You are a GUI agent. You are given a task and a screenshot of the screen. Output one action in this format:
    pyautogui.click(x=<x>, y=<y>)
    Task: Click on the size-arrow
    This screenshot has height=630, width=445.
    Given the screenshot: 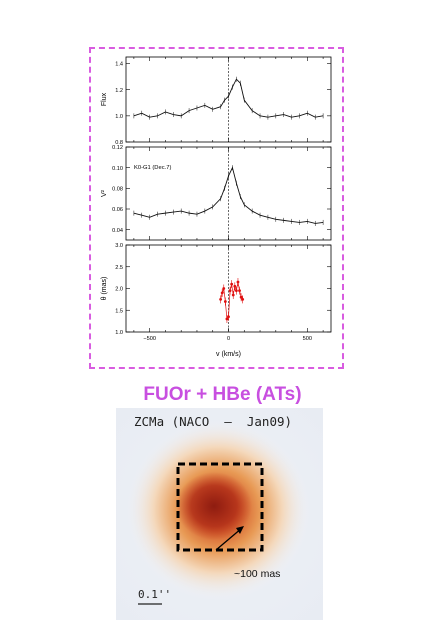 What is the action you would take?
    pyautogui.click(x=229, y=539)
    